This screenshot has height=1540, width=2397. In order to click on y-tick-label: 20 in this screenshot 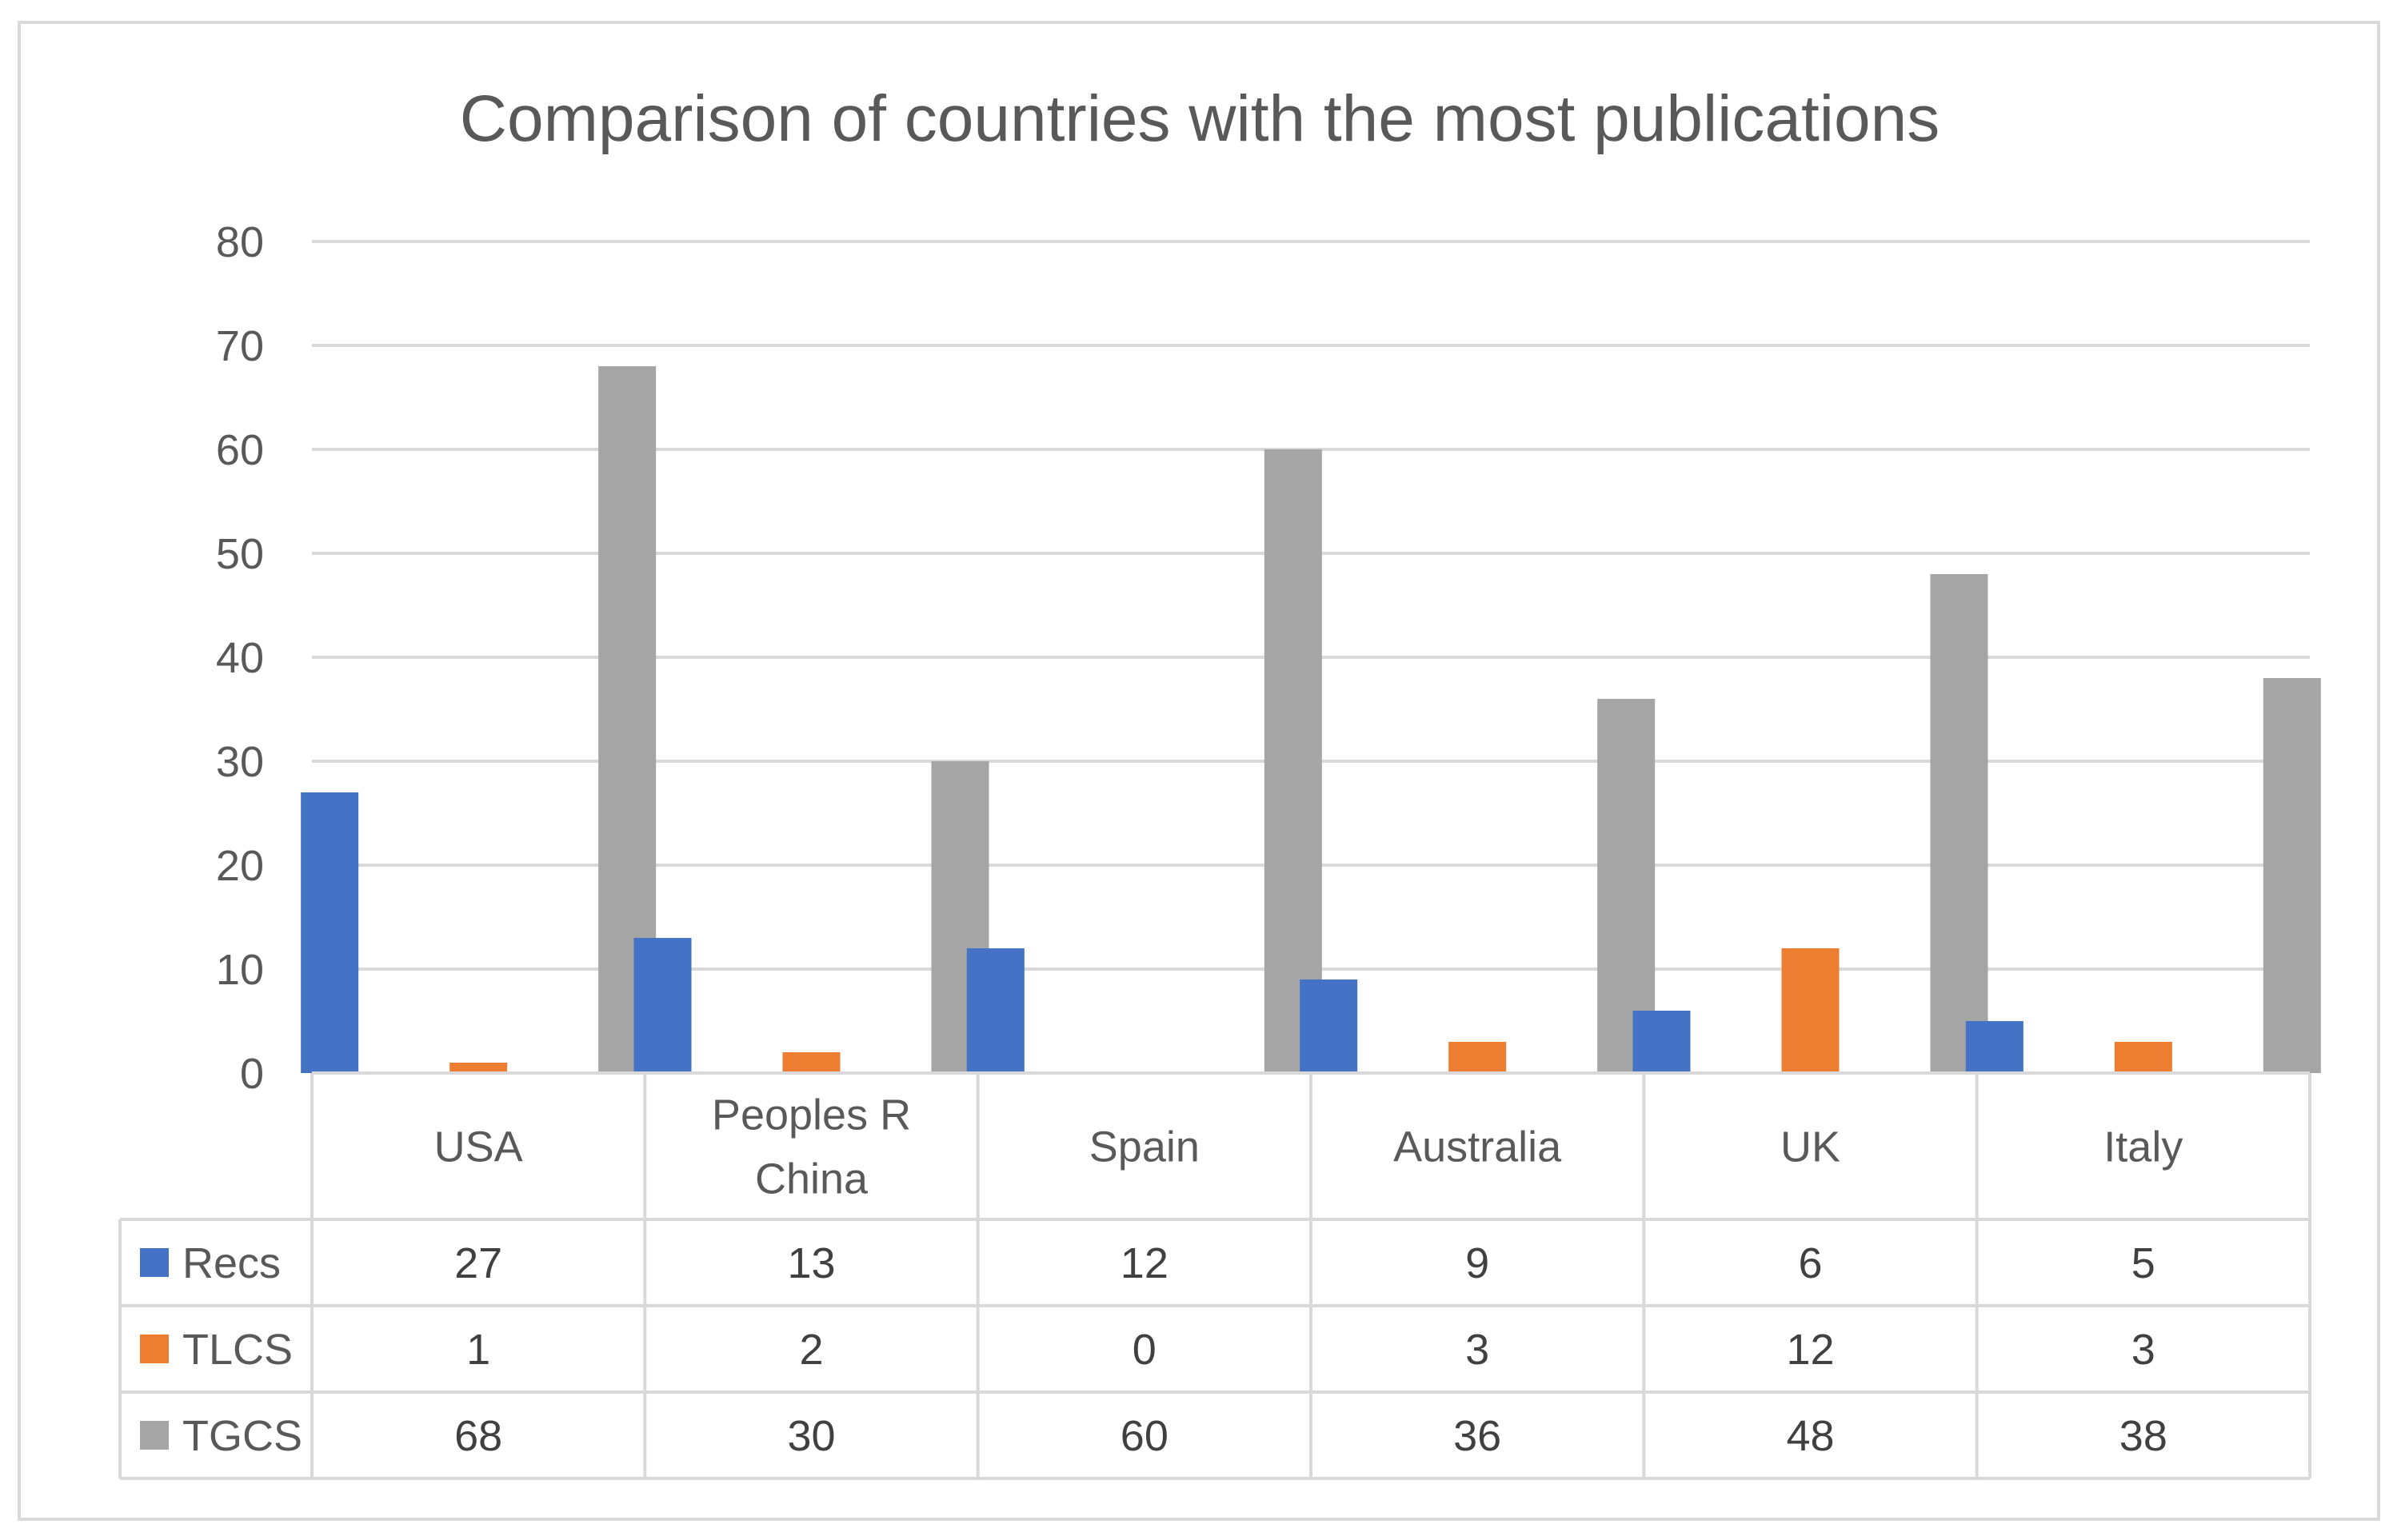, I will do `click(240, 866)`.